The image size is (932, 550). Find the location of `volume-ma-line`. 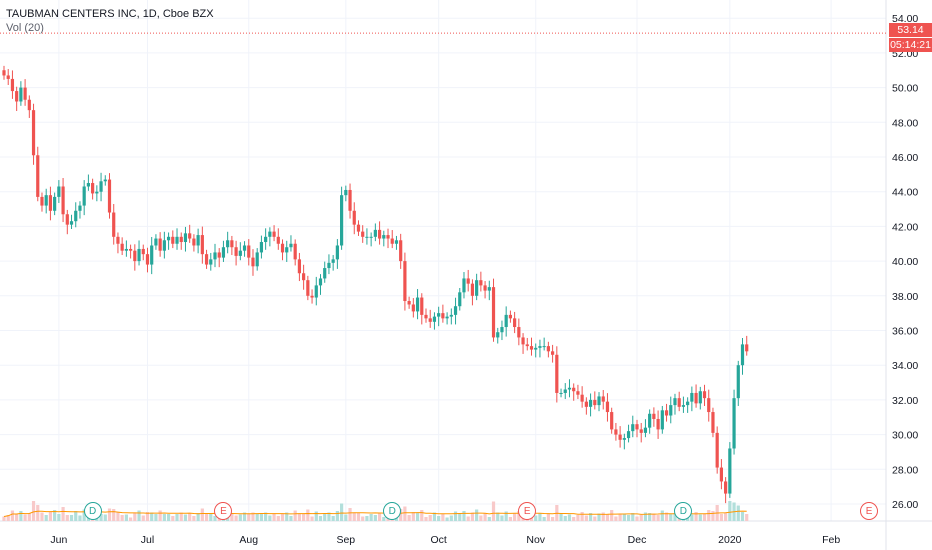

volume-ma-line is located at coordinates (375, 513).